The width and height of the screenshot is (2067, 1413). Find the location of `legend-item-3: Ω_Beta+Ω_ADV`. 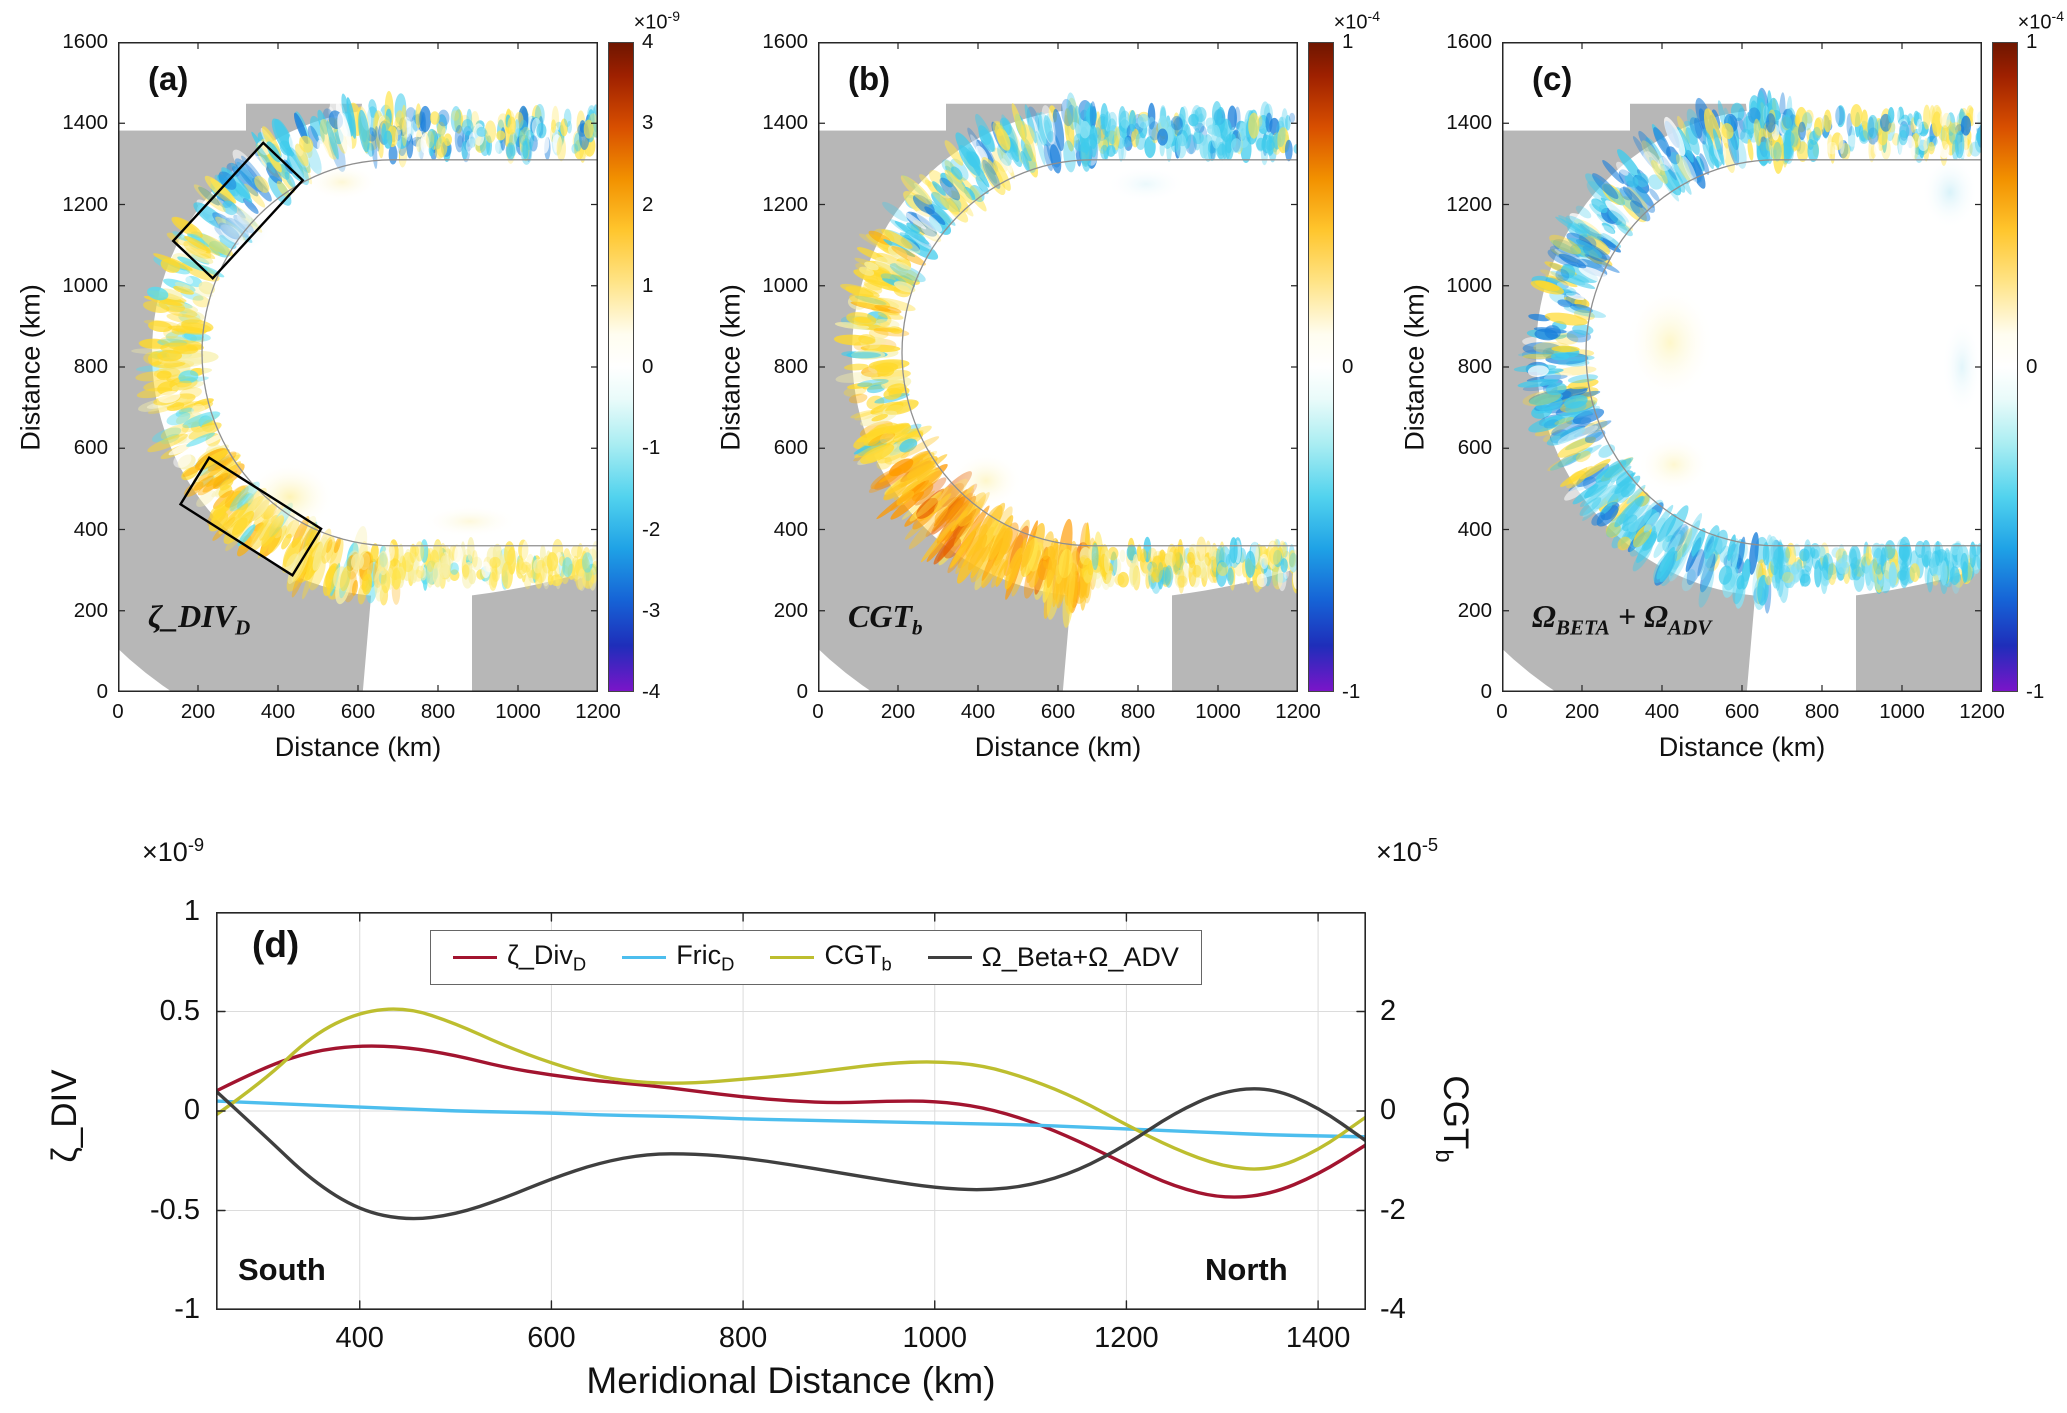

legend-item-3: Ω_Beta+Ω_ADV is located at coordinates (1053, 957).